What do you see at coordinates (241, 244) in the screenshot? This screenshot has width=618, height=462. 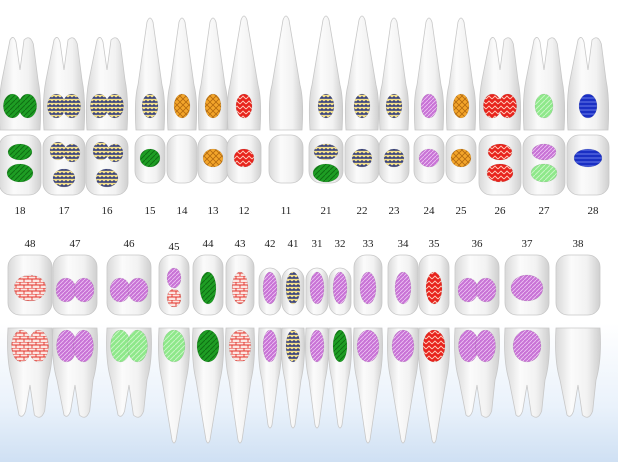 I see `tooth-number-43: 43` at bounding box center [241, 244].